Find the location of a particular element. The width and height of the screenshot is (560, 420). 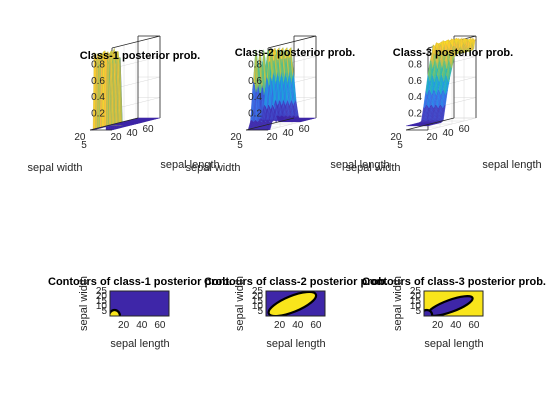

chart-title: Class-1 posterior prob. is located at coordinates (140, 56).